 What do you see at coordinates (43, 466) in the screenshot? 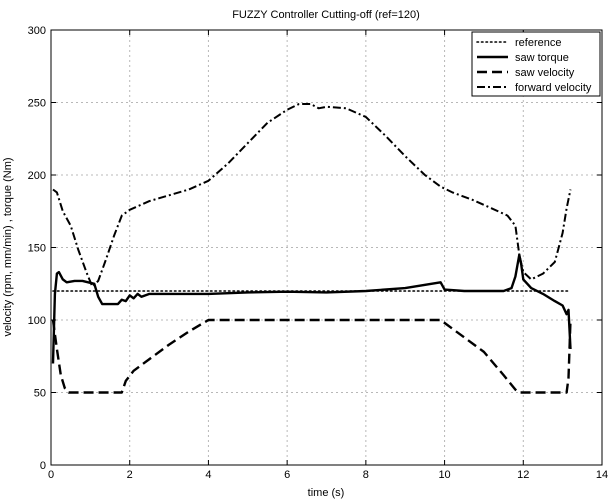
I see `y-tick-label: 0` at bounding box center [43, 466].